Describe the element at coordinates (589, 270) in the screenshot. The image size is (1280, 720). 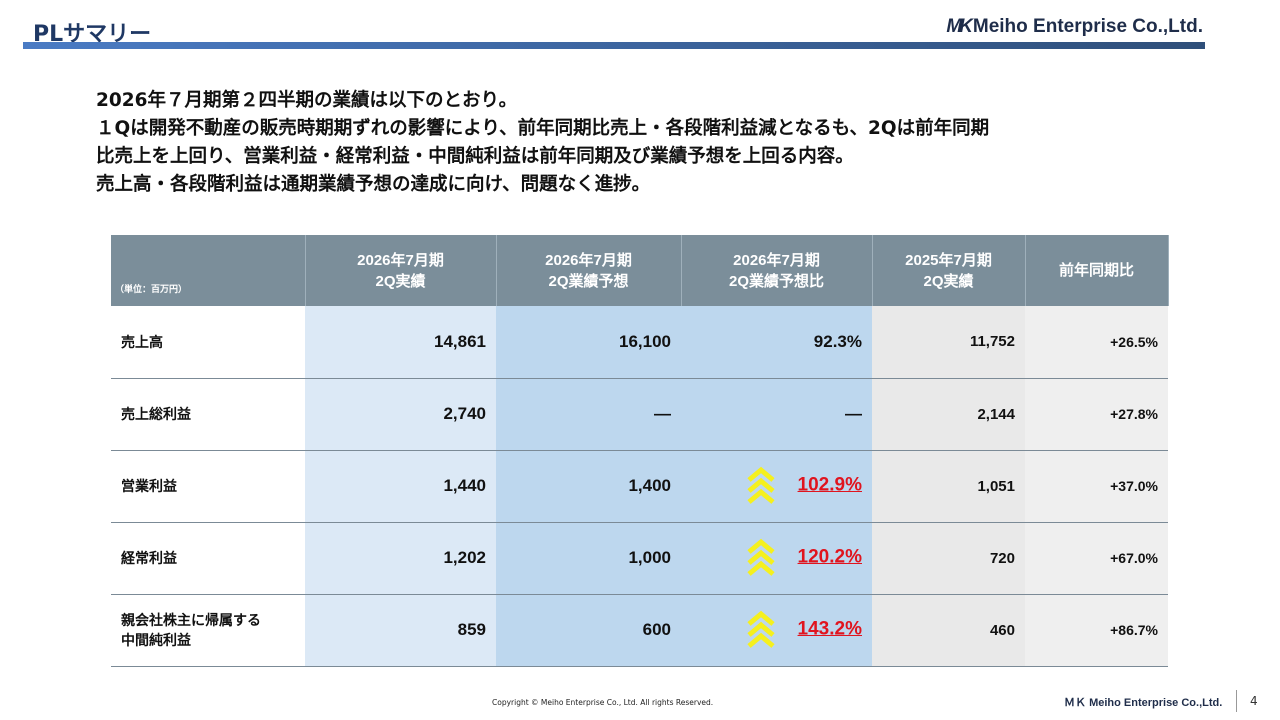
I see `column-header: 2026年7月期 2Q業績予想` at that location.